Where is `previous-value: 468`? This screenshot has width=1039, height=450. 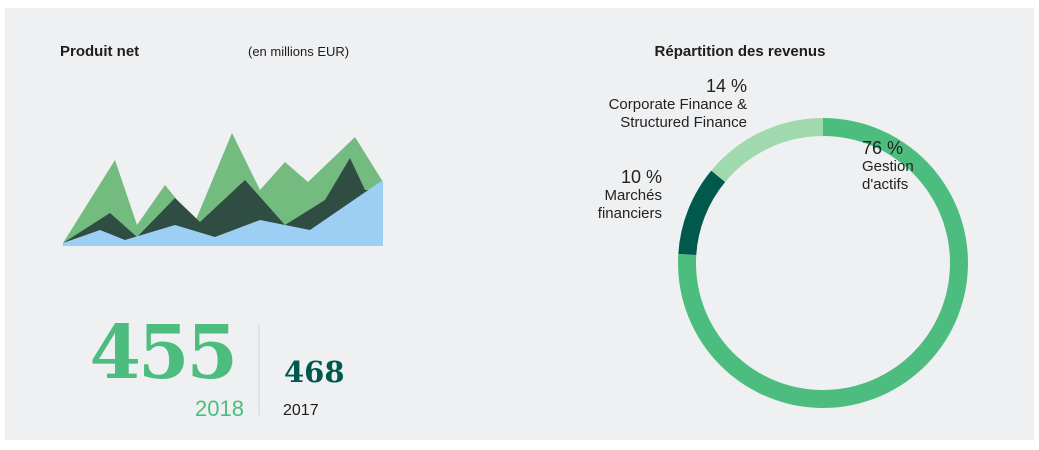 previous-value: 468 is located at coordinates (314, 372).